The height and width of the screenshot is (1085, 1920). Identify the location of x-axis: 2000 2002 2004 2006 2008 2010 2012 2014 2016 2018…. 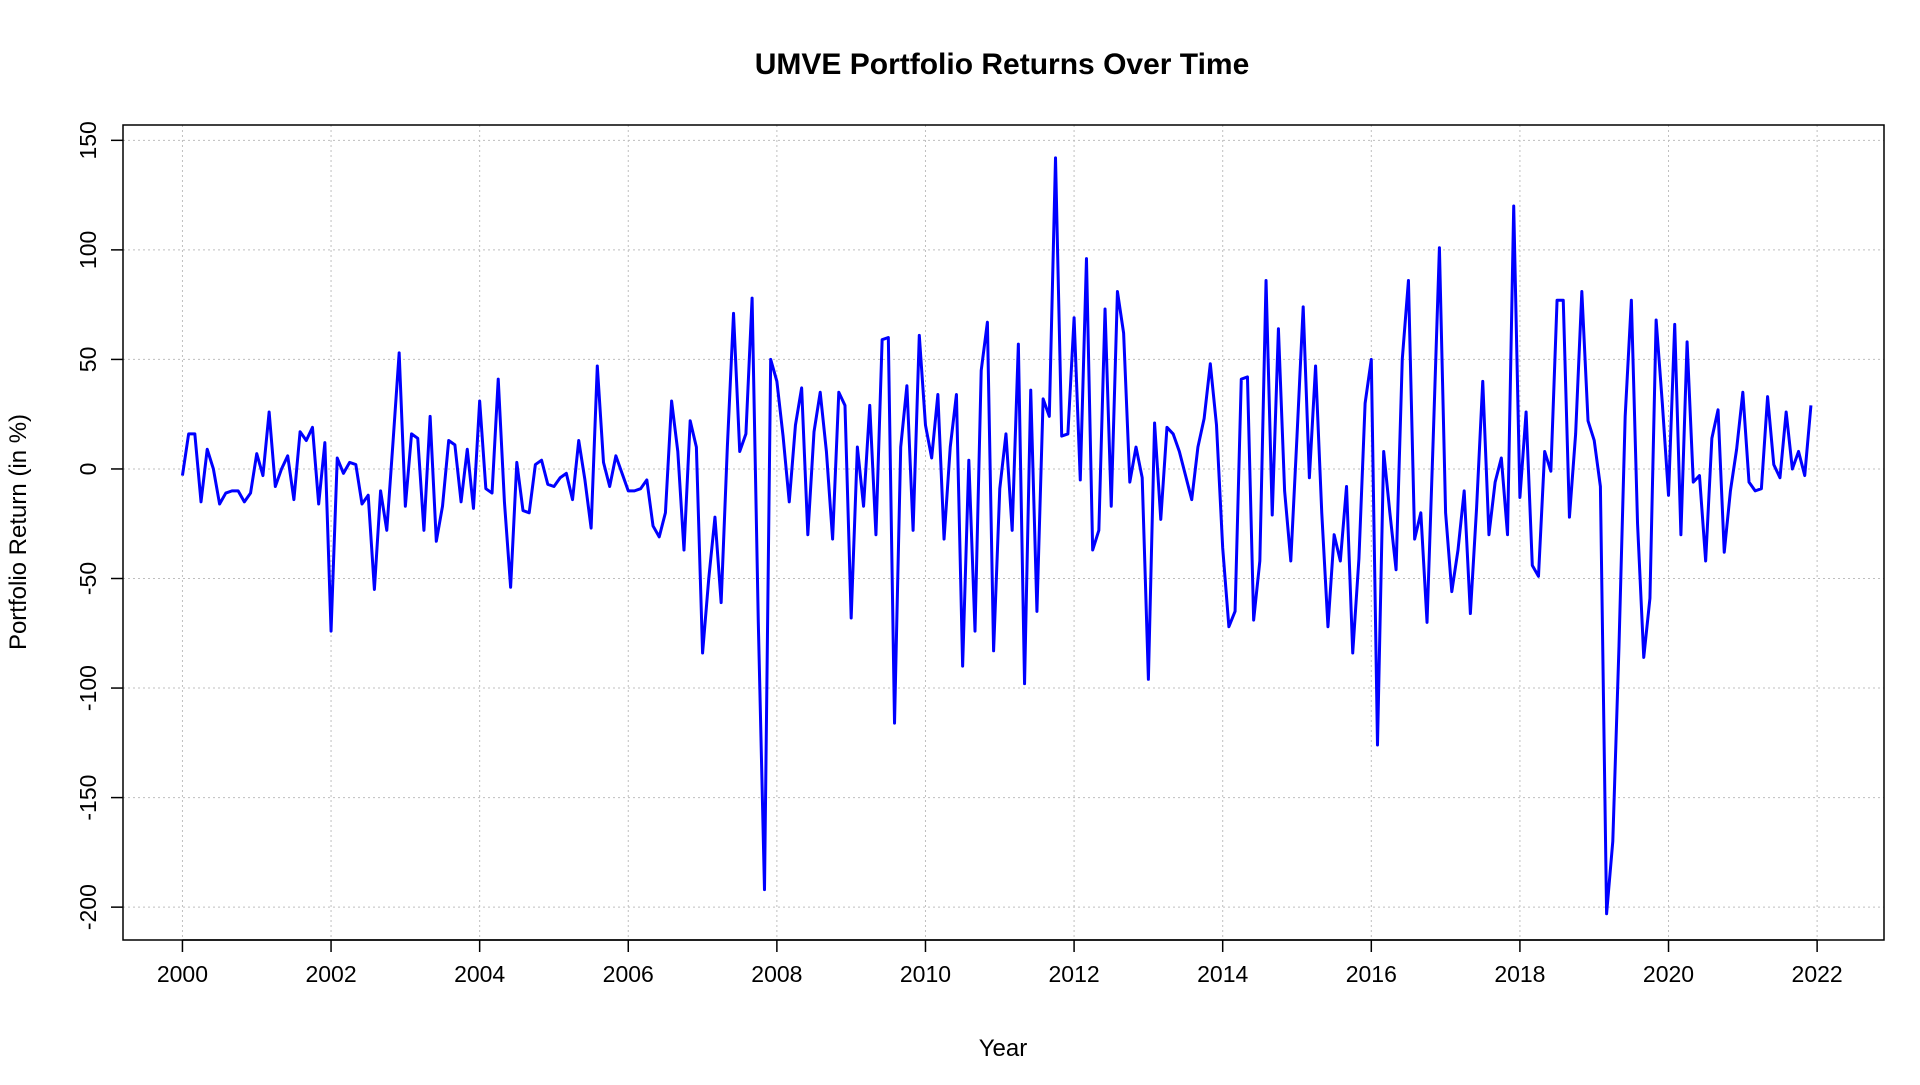
(1000, 963).